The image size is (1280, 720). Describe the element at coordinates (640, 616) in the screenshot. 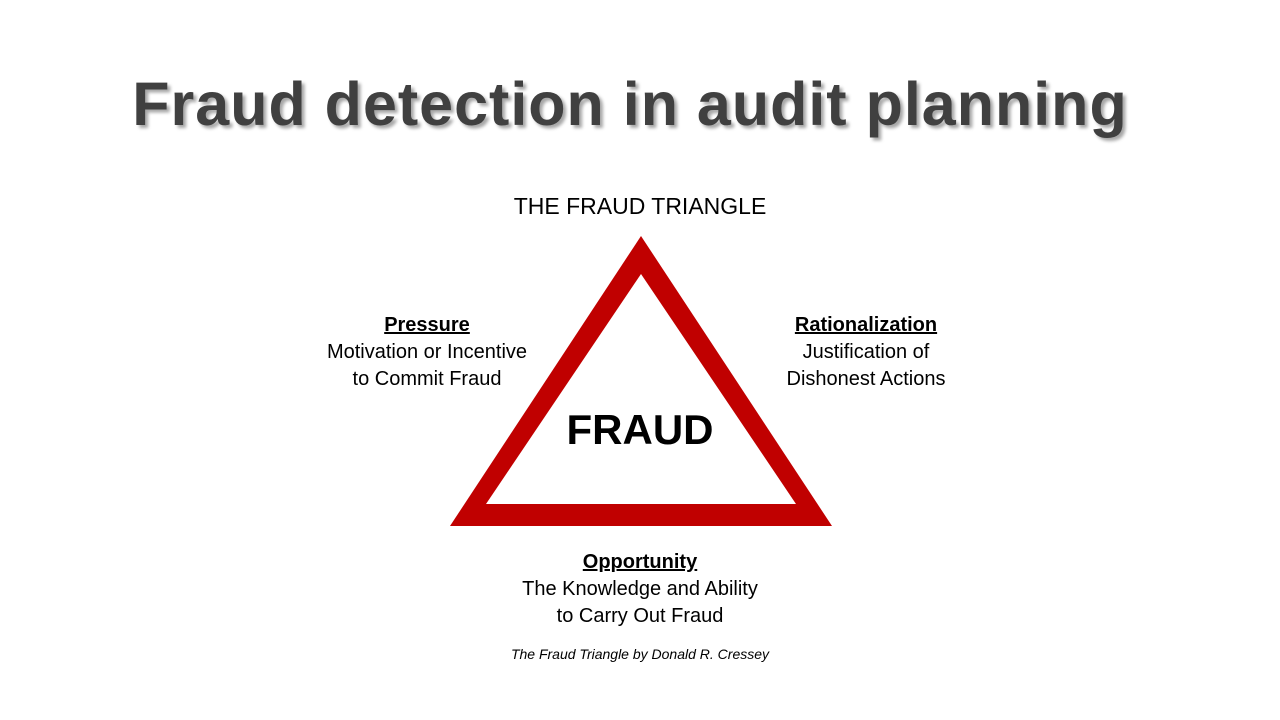

I see `opportunity-line-2: to Carry Out Fraud` at that location.